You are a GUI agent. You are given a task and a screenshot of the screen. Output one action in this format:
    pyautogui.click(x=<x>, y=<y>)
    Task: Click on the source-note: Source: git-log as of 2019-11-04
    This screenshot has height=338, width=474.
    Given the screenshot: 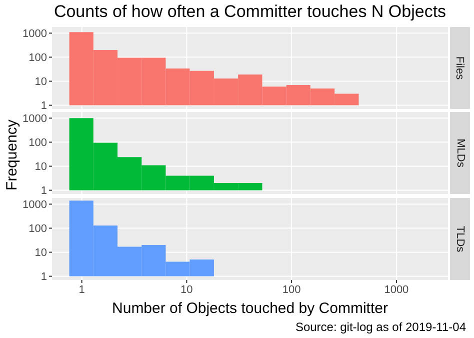 What is the action you would take?
    pyautogui.click(x=380, y=327)
    